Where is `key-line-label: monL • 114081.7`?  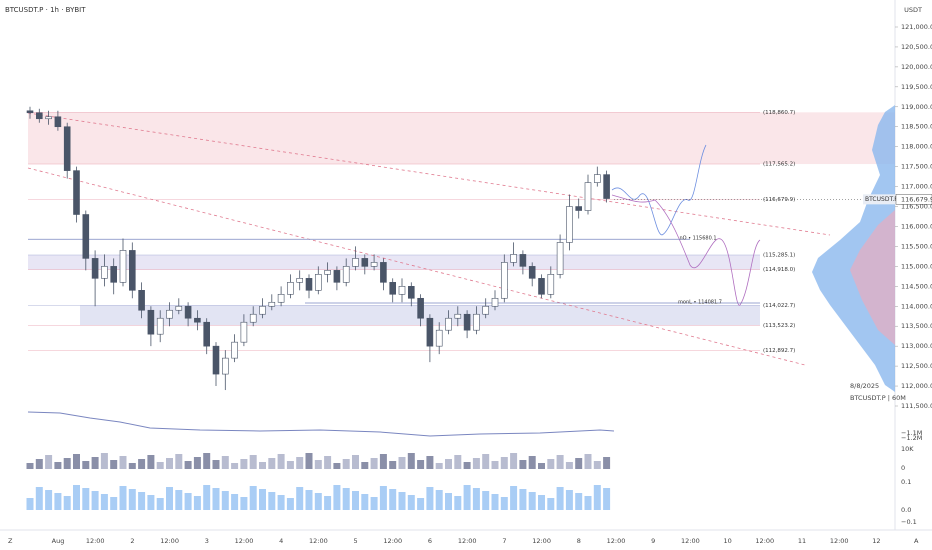 key-line-label: monL • 114081.7 is located at coordinates (700, 303).